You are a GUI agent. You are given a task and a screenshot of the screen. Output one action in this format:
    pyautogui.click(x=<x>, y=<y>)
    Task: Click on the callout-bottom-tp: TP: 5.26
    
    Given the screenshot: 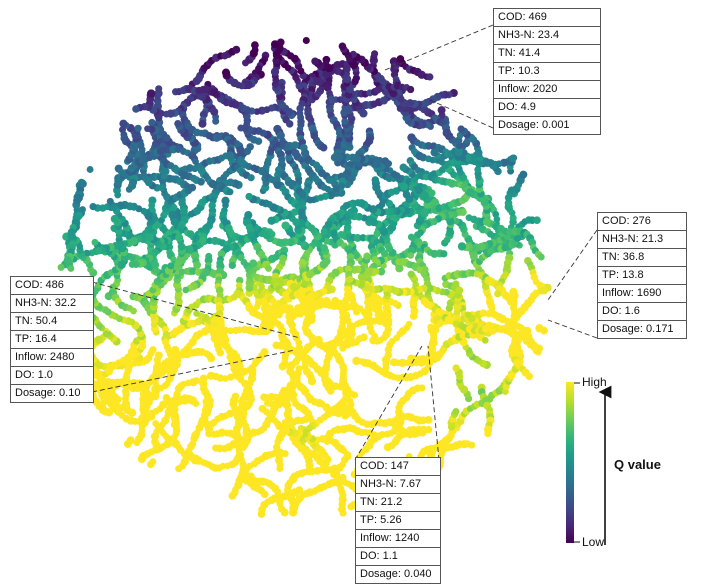 What is the action you would take?
    pyautogui.click(x=398, y=521)
    